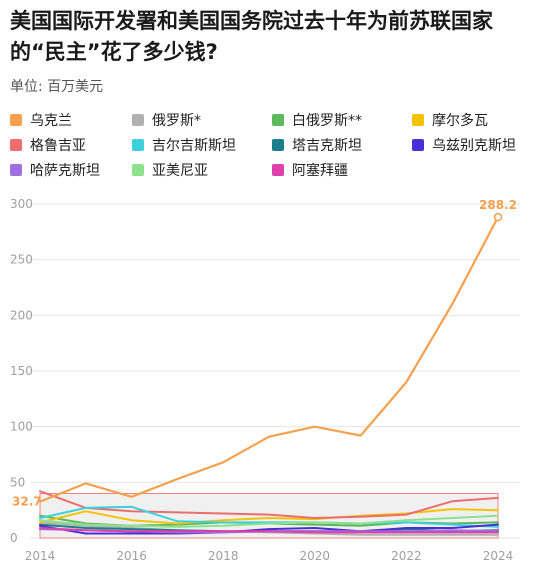 Image resolution: width=535 pixels, height=580 pixels. I want to click on chart-title: 美国国际开发署和美国国务院过去十年为前苏联国家的“民主”花了多少钱?, so click(251, 36).